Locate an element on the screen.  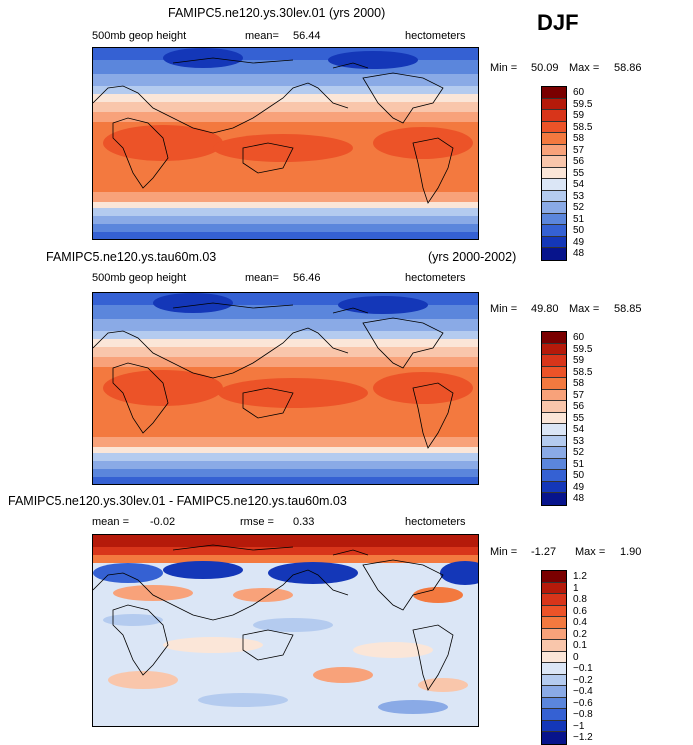
panel2-colorbar-labels: 60 59.5 59 58.5 58 57 56 55 54 53 52 51 50 49 48 is located at coordinates (582, 418).